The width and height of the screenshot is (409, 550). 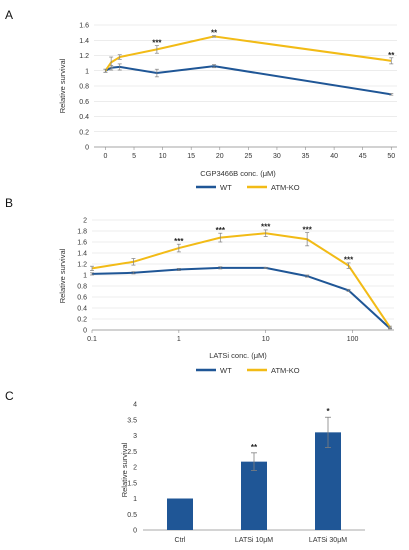 What do you see at coordinates (85, 331) in the screenshot?
I see `b-ytick-label: 0` at bounding box center [85, 331].